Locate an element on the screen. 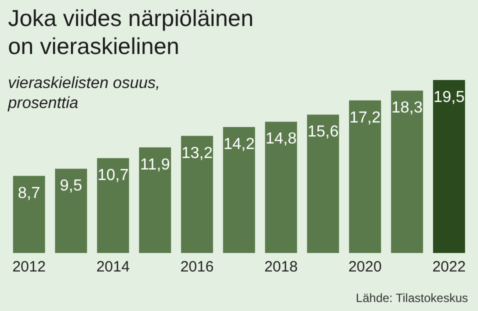 The width and height of the screenshot is (478, 311). data-label: 11,9 is located at coordinates (155, 165).